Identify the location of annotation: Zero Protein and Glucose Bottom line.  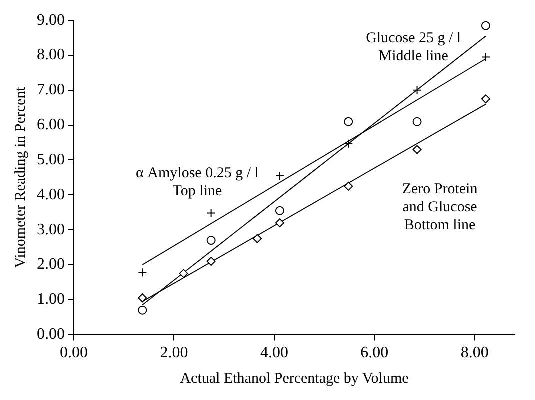
(440, 207).